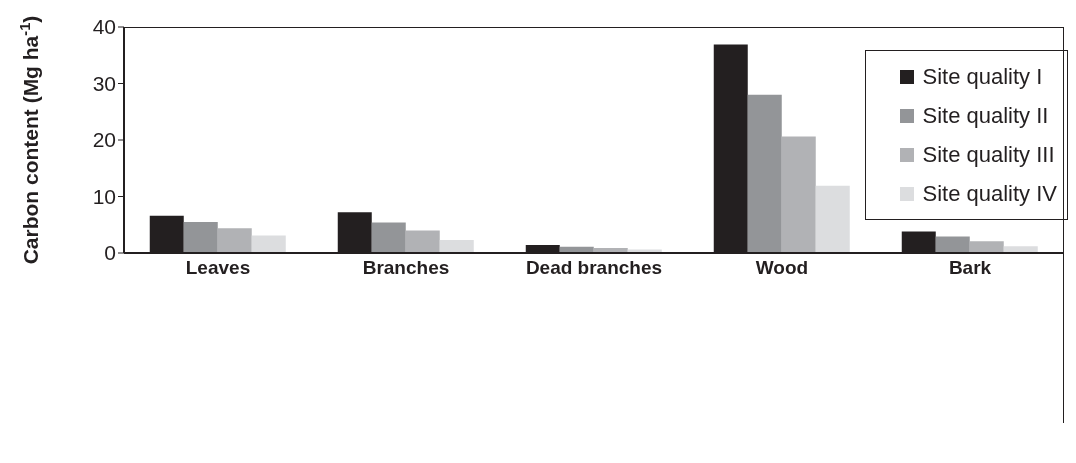  What do you see at coordinates (110, 253) in the screenshot?
I see `y-tick-label: 0` at bounding box center [110, 253].